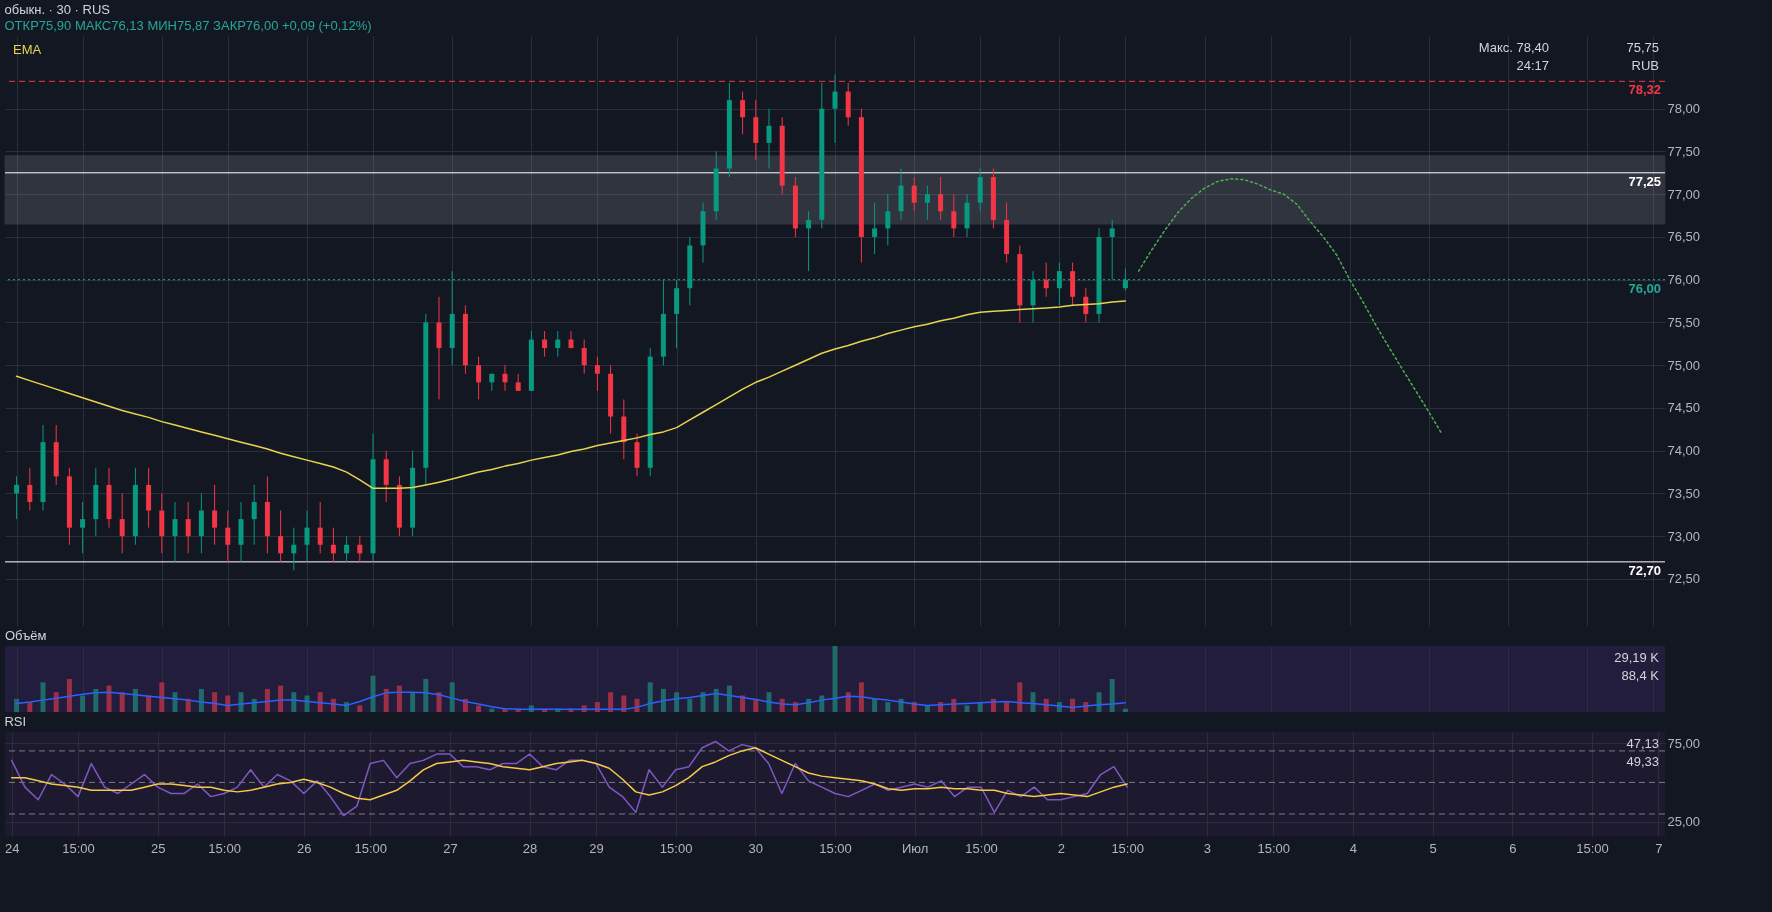 Image resolution: width=1772 pixels, height=912 pixels. I want to click on ref-line-label: 72,70, so click(1644, 570).